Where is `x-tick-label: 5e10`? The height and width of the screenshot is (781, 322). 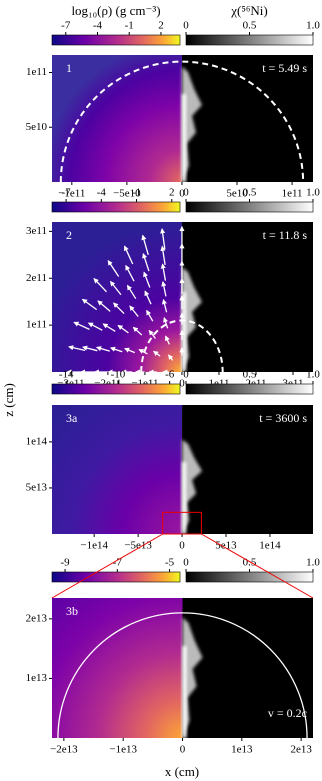
x-tick-label: 5e10 is located at coordinates (237, 194).